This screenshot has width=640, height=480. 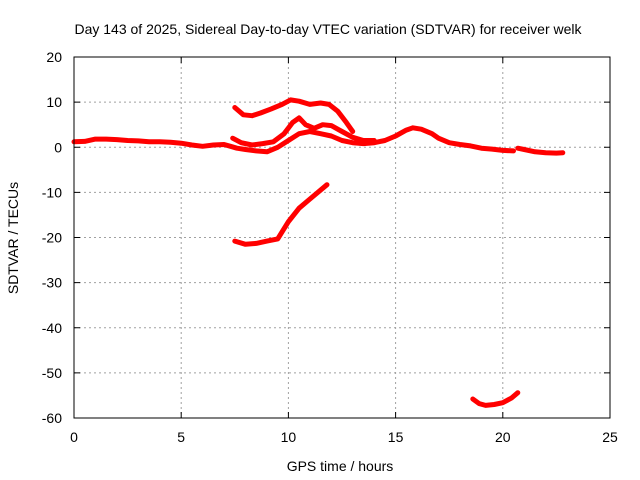 I want to click on y-tick-label: -10, so click(x=52, y=192).